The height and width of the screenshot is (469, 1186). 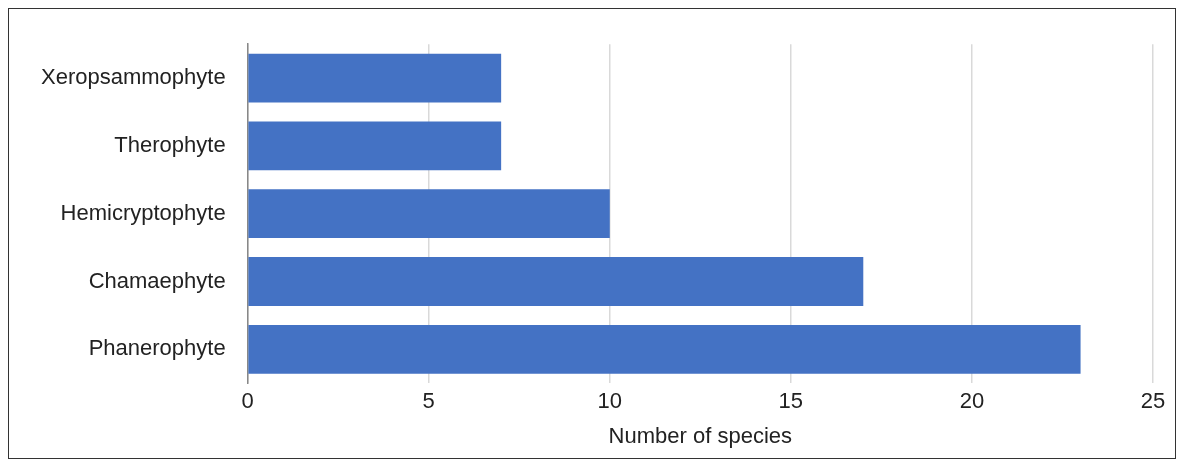 I want to click on x-tick-label: 25, so click(x=1153, y=401).